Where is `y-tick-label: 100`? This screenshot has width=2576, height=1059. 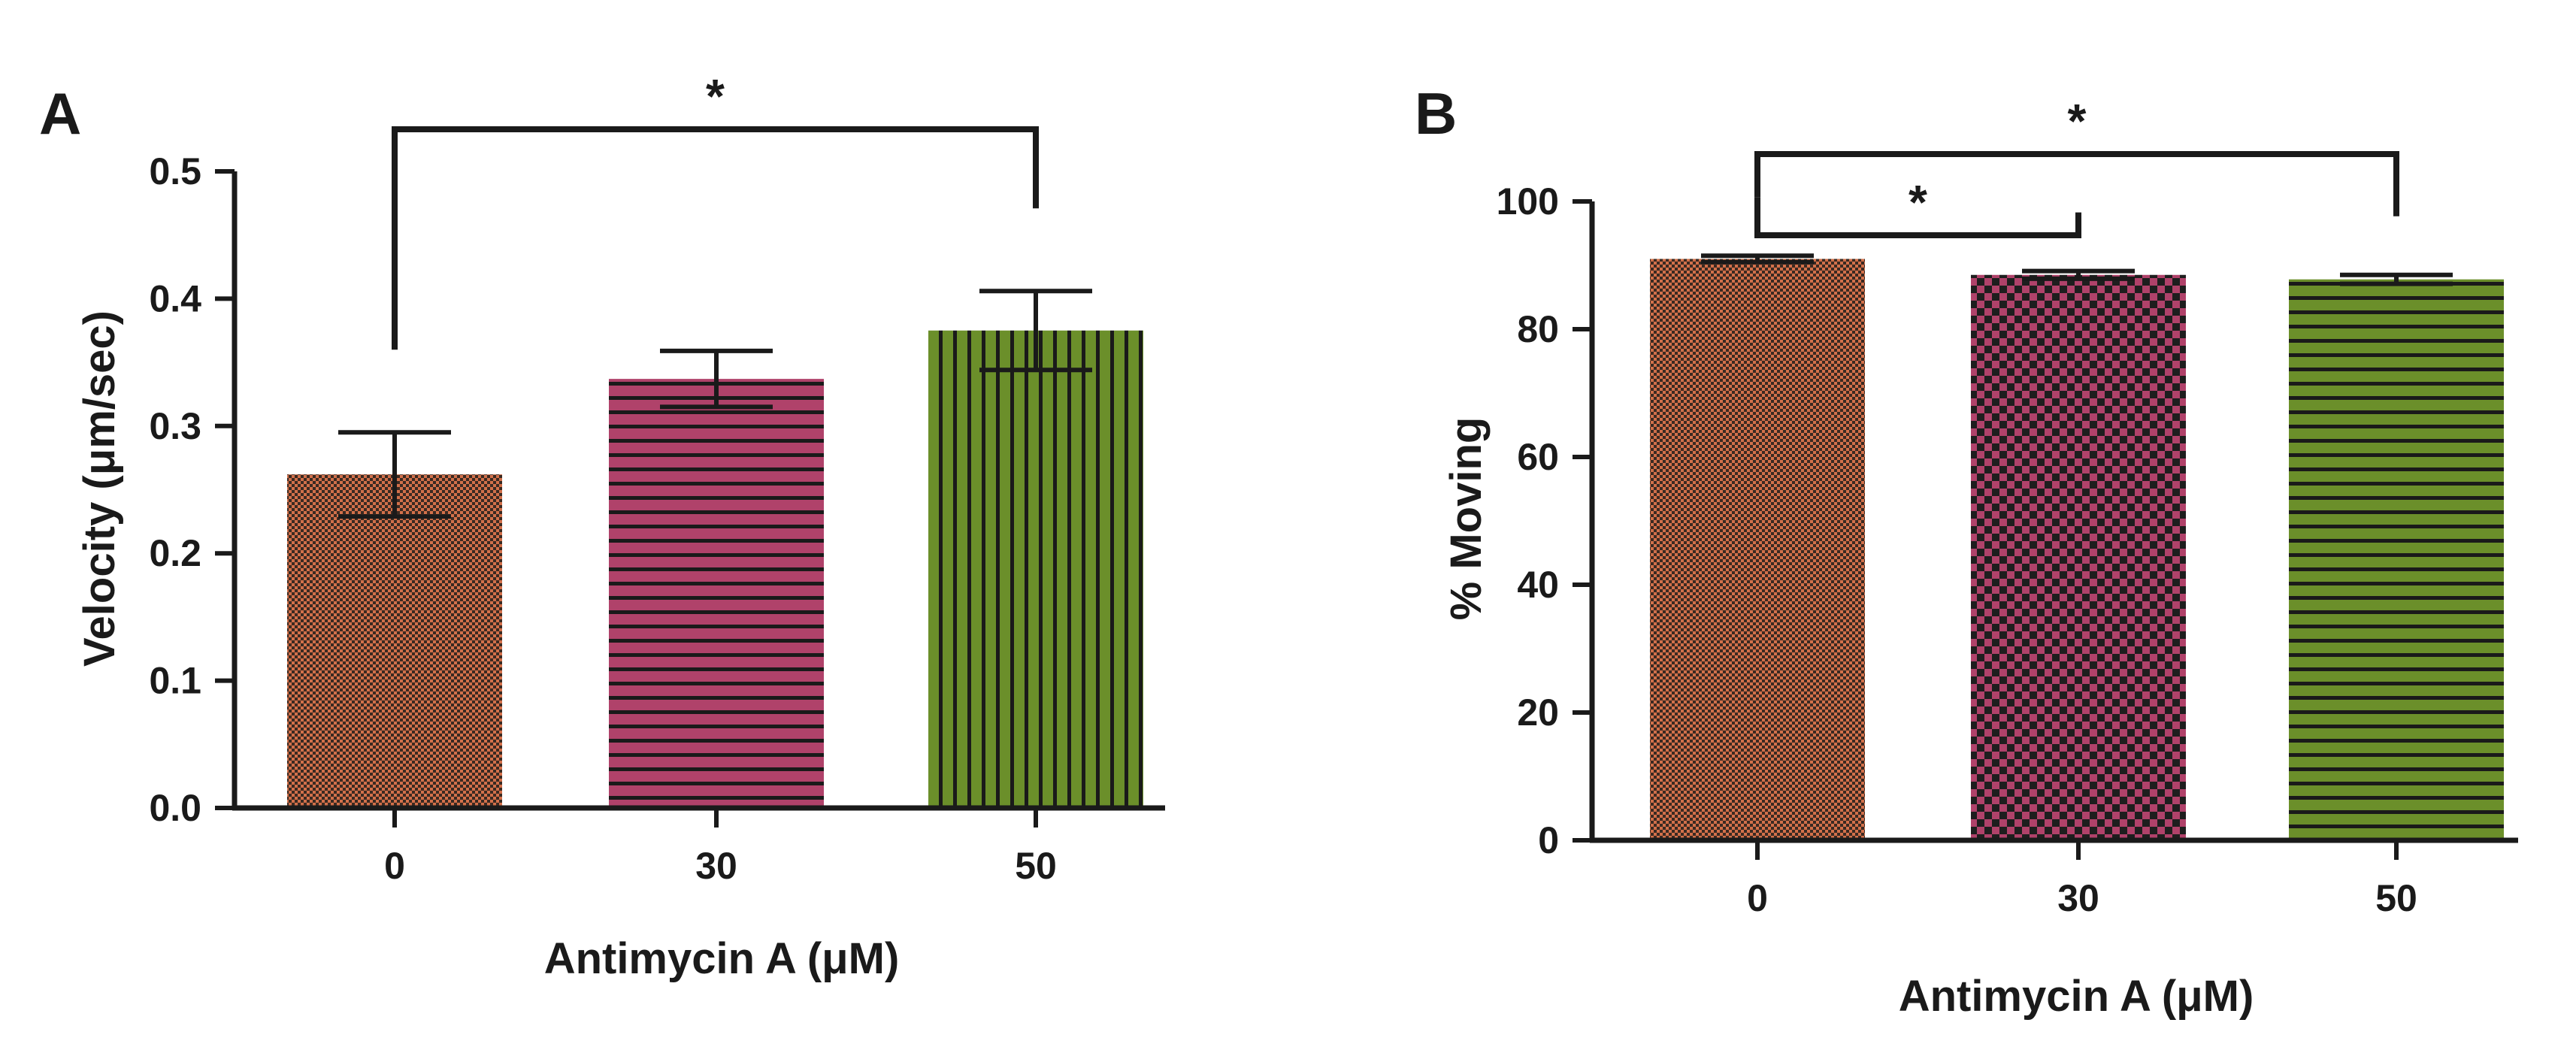
y-tick-label: 100 is located at coordinates (1528, 201).